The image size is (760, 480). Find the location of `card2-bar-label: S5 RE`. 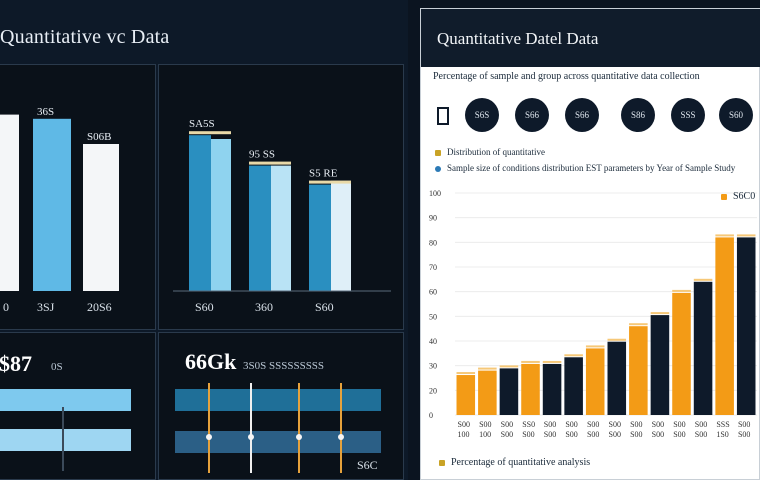

card2-bar-label: S5 RE is located at coordinates (323, 174).